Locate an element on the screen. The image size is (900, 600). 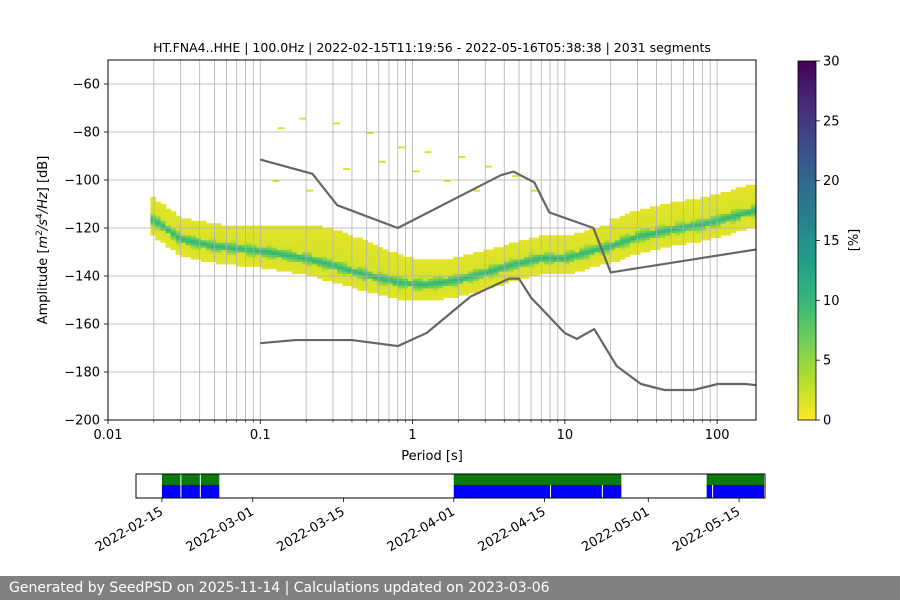
y-tick-label: −100 is located at coordinates (82, 181).